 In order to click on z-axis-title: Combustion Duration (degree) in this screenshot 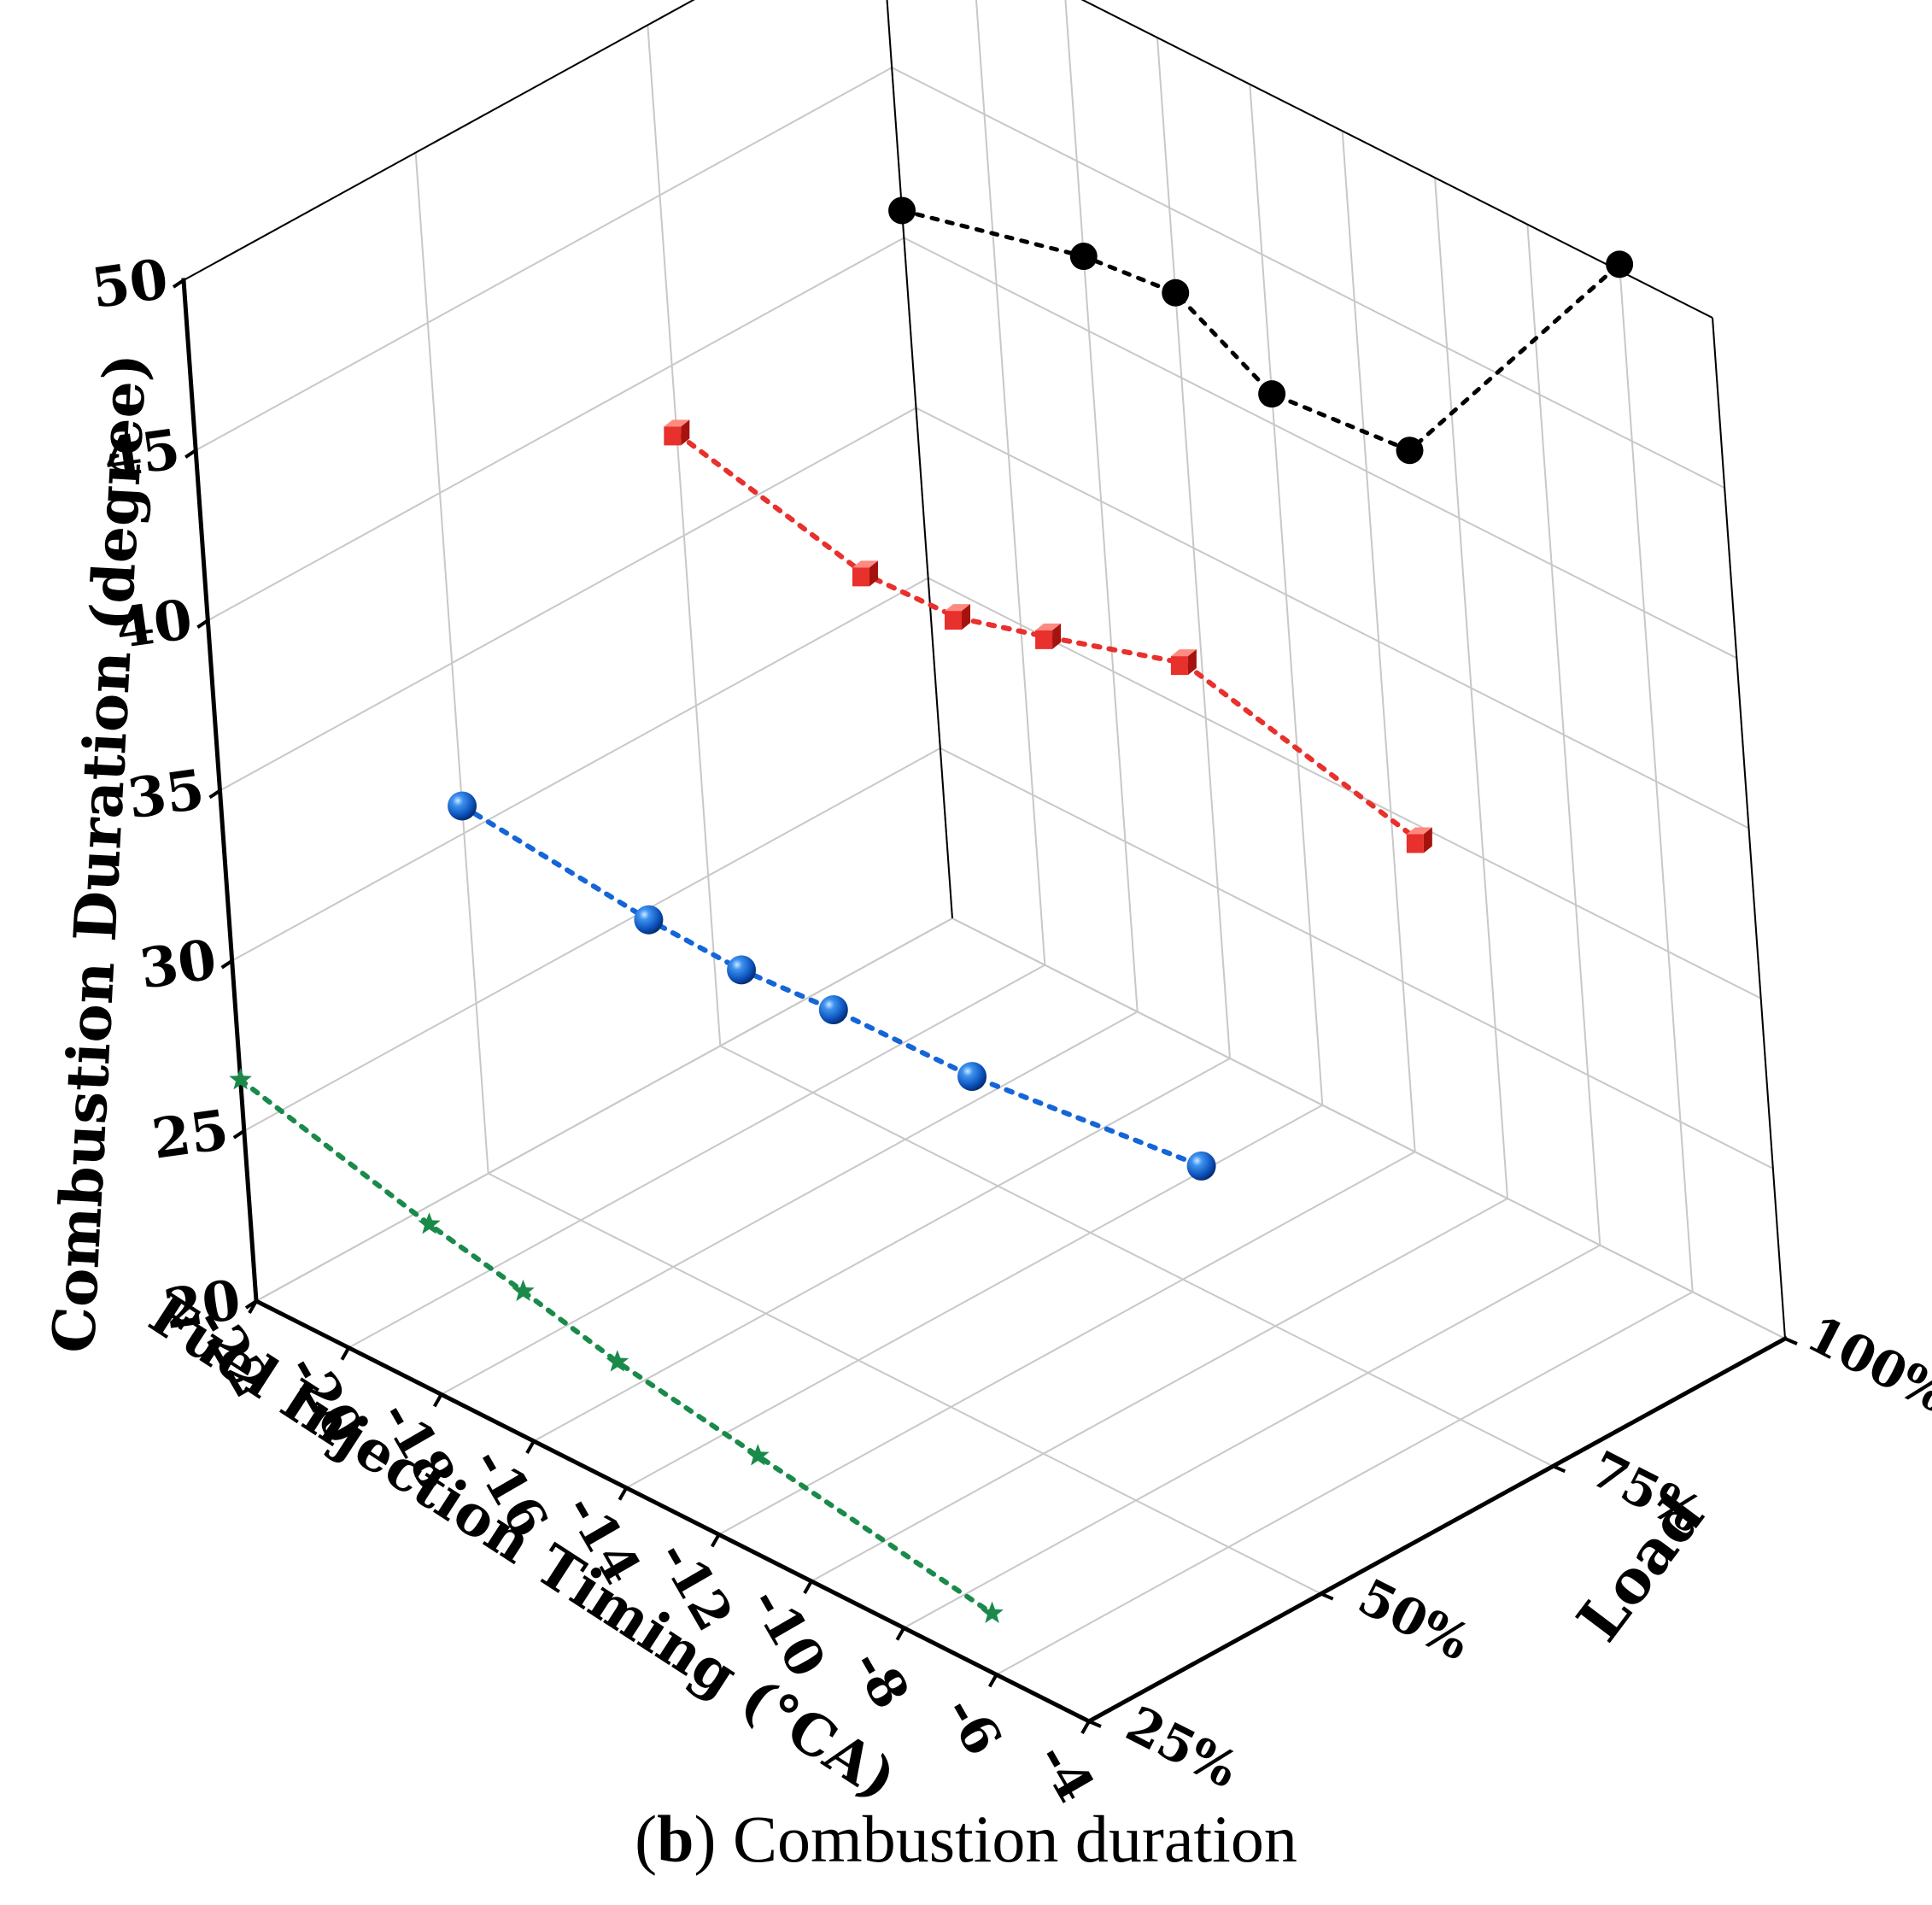, I will do `click(99, 854)`.